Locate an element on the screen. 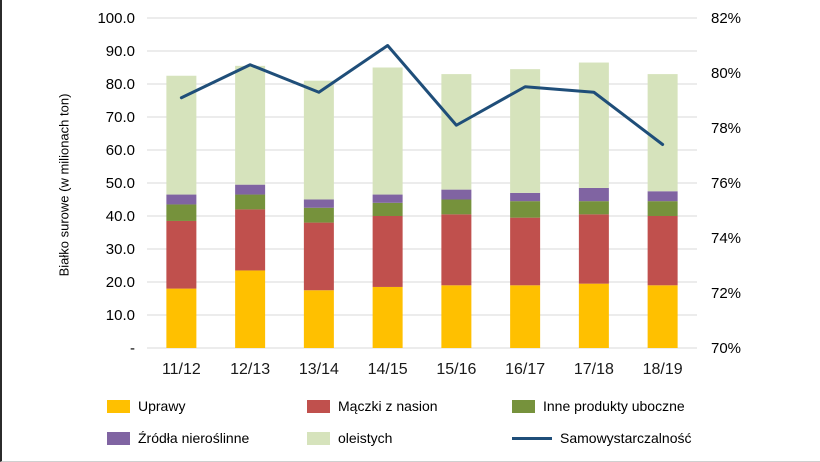 Image resolution: width=820 pixels, height=462 pixels. legend-label: oleistych is located at coordinates (365, 438).